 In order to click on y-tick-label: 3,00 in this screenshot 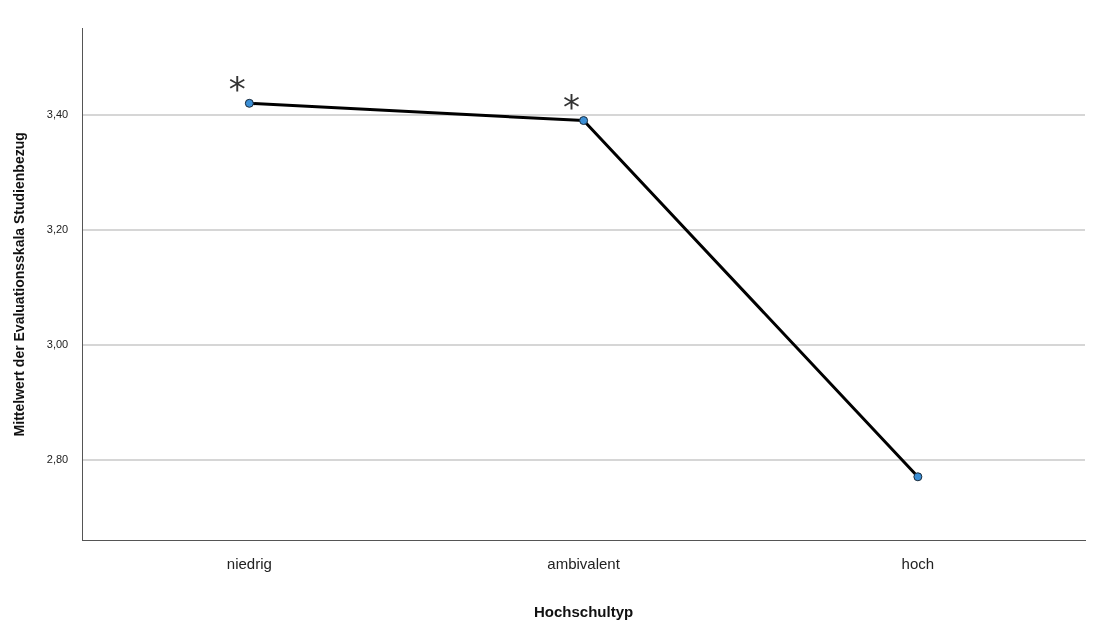, I will do `click(57, 343)`.